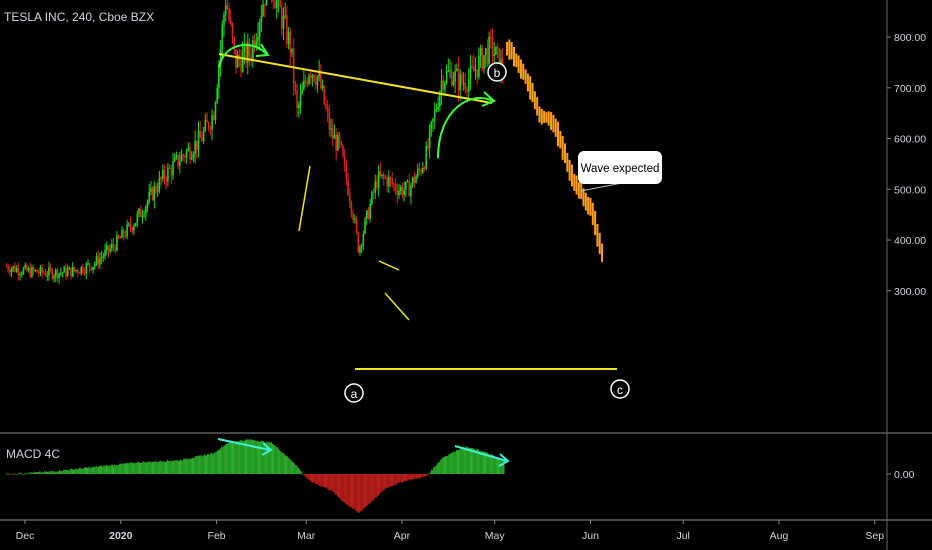 This screenshot has width=932, height=550. I want to click on wave-down-line, so click(304, 198).